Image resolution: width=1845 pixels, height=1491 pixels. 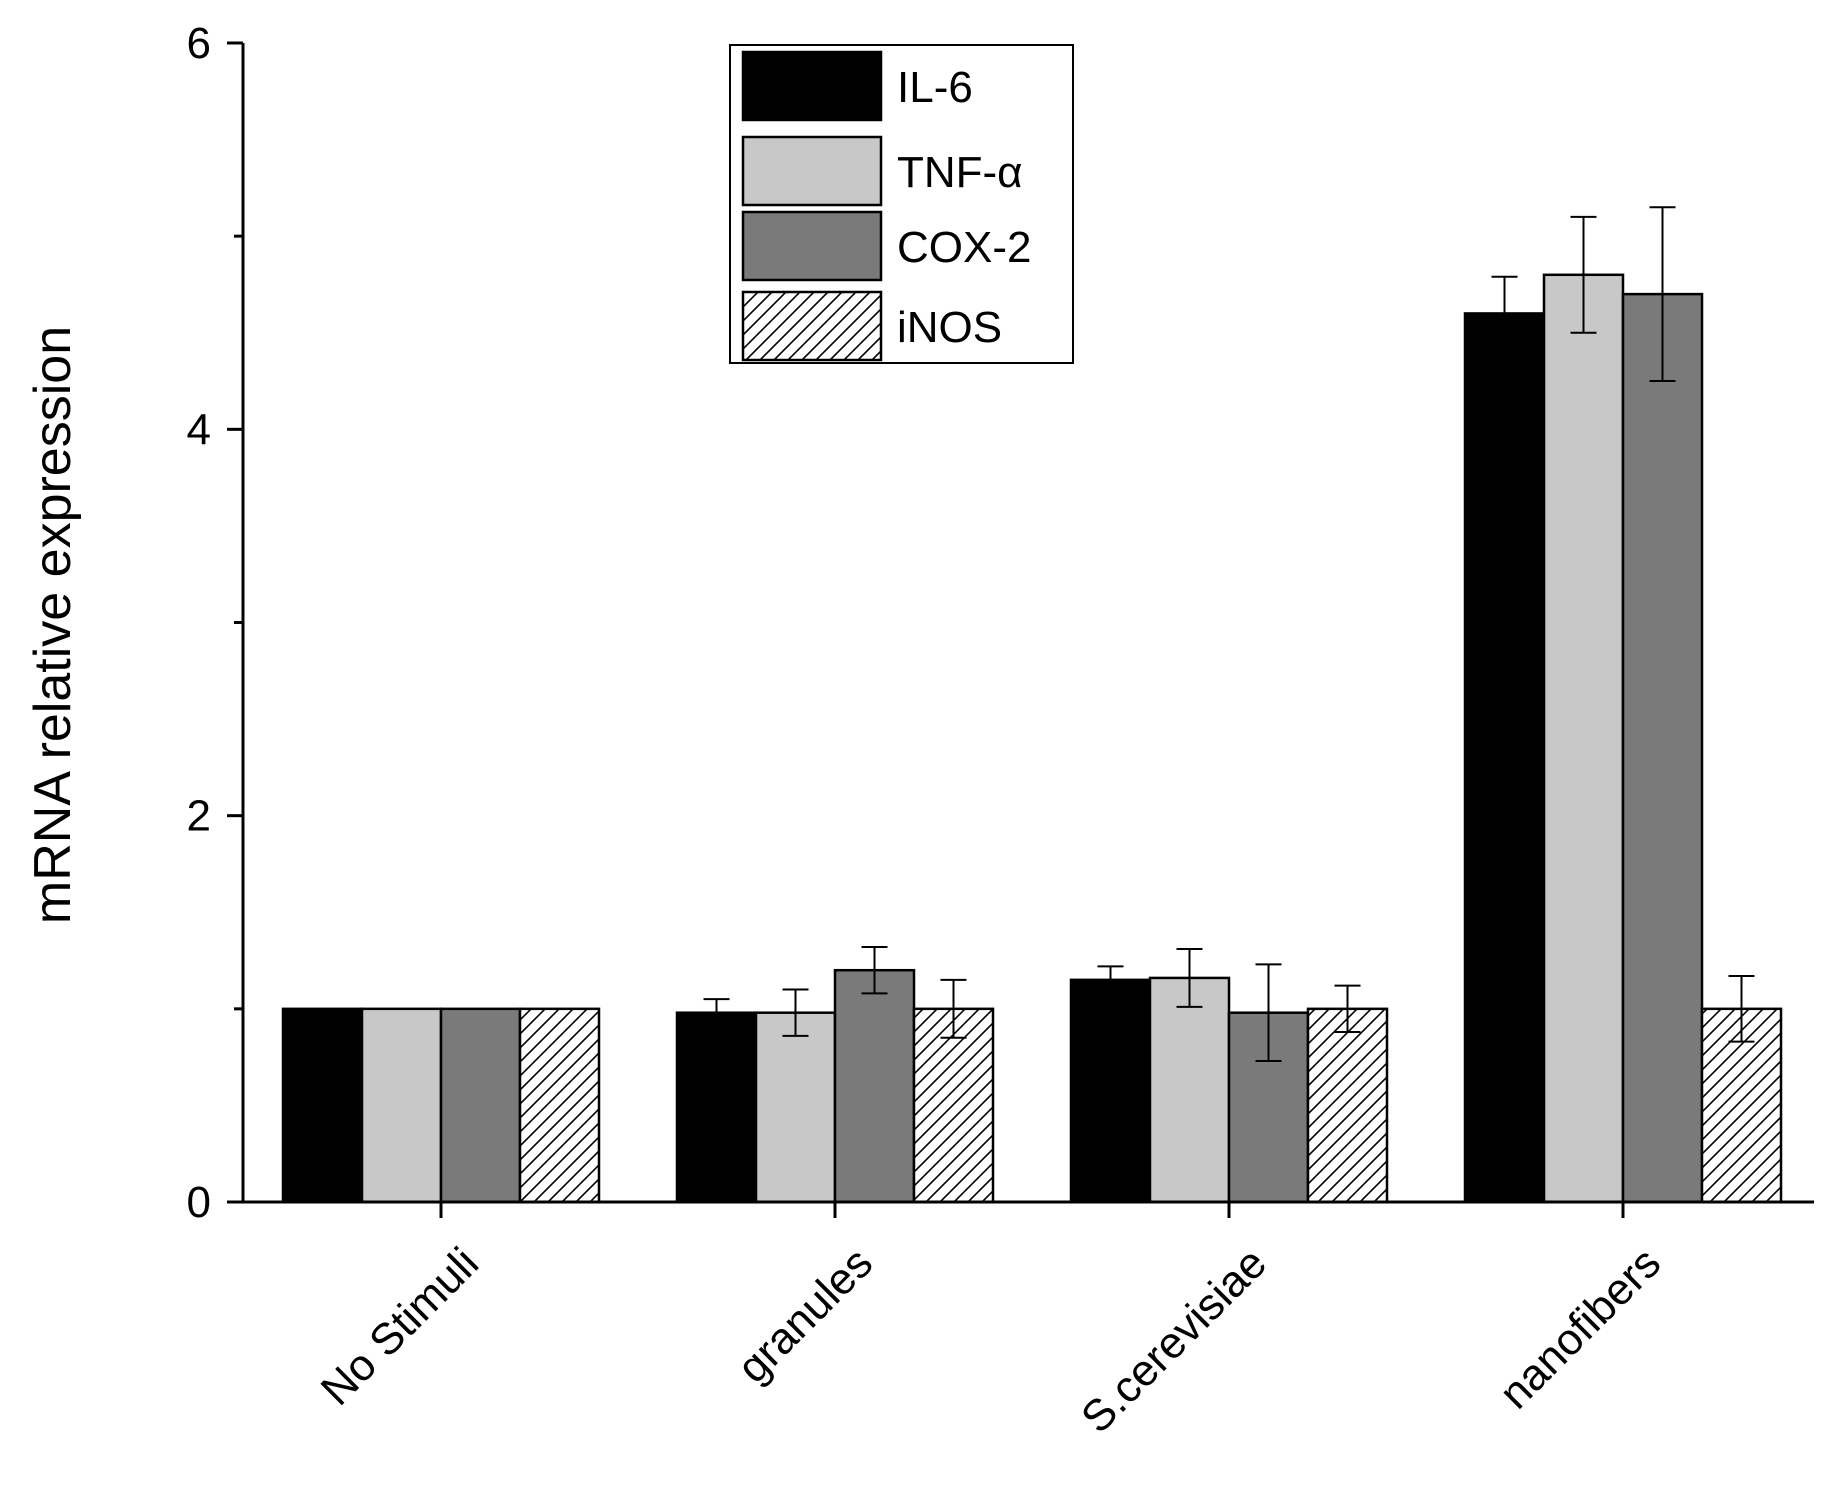 I want to click on category-label-nanofibers: nanofibers, so click(x=1580, y=1328).